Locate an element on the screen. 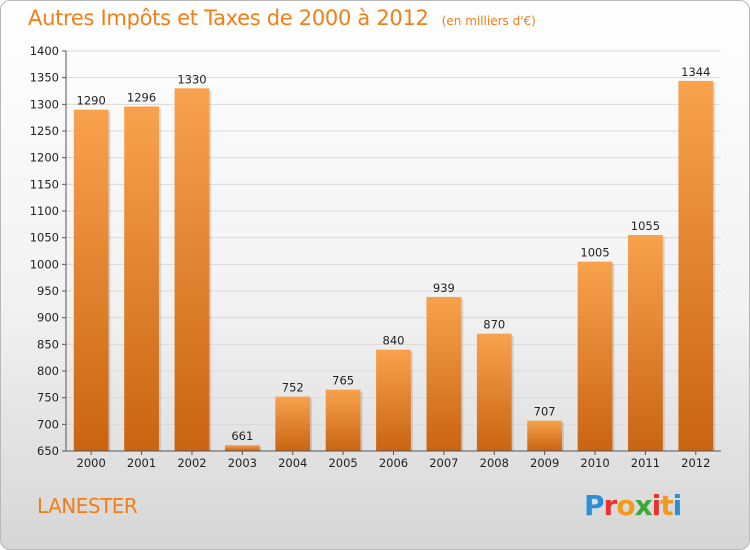  x-tick-label-2010: 2010 is located at coordinates (594, 463).